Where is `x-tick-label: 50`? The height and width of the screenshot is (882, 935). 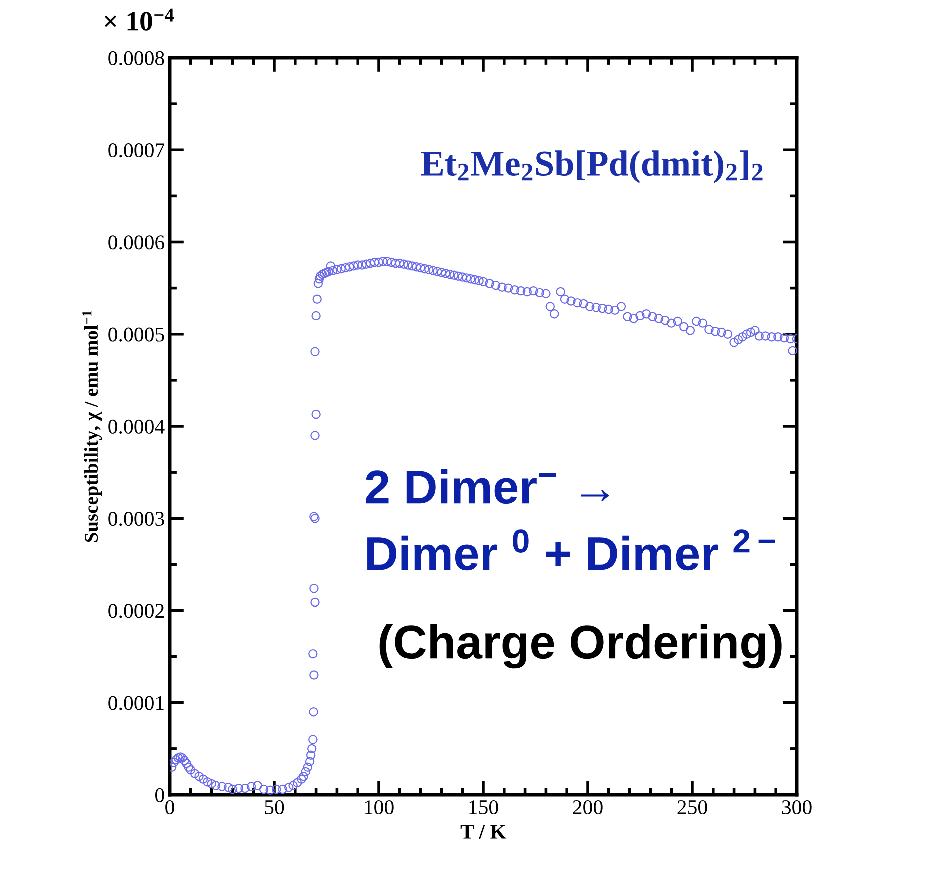 x-tick-label: 50 is located at coordinates (274, 807).